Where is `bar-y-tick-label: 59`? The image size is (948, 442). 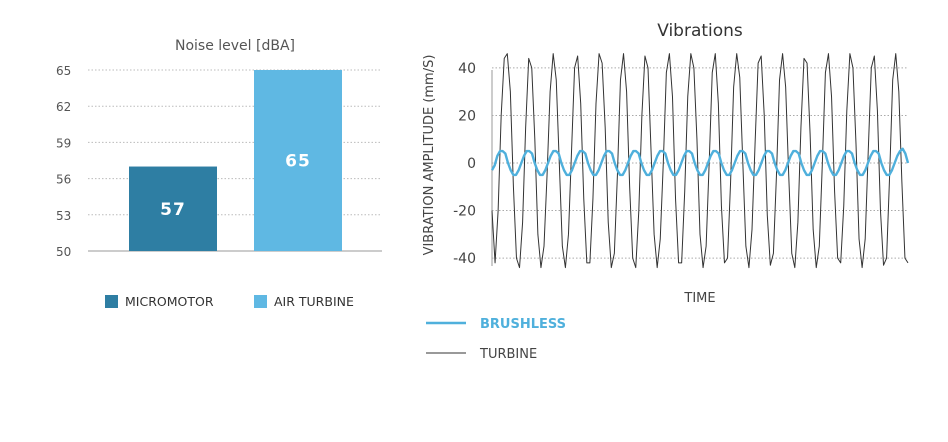
bar-y-tick-label: 59 is located at coordinates (63, 143).